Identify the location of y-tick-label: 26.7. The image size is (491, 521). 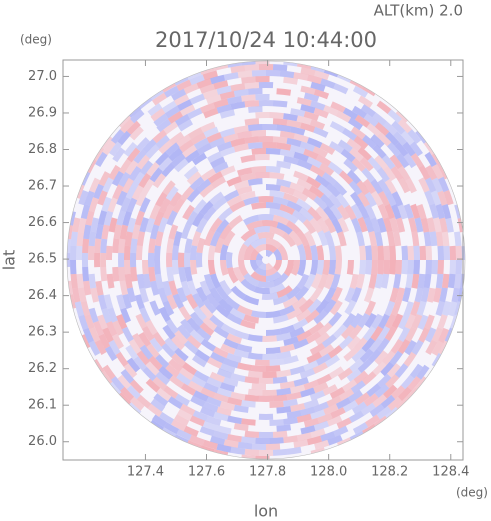
(42, 186).